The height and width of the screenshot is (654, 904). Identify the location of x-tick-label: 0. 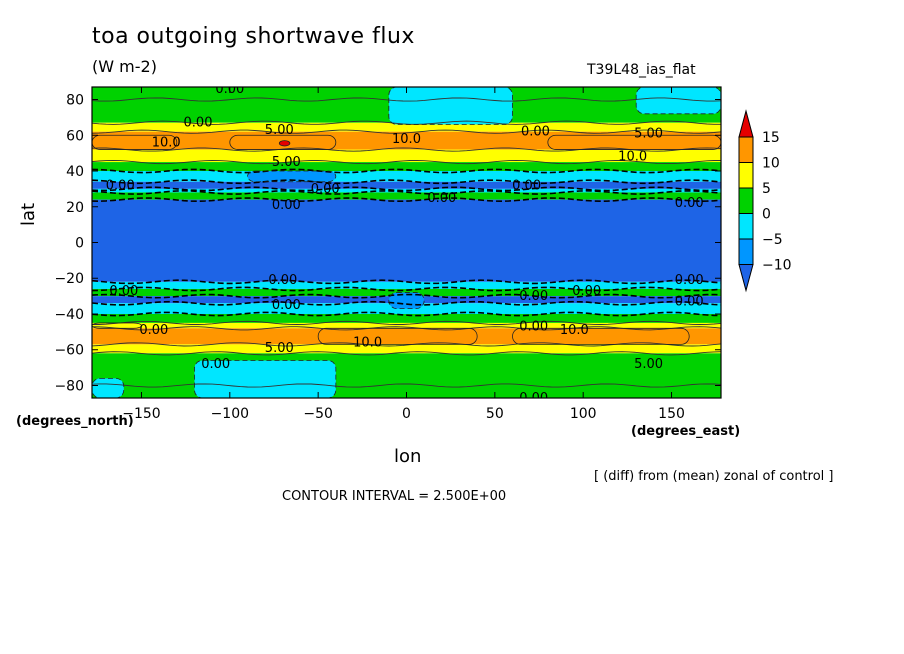
(406, 414).